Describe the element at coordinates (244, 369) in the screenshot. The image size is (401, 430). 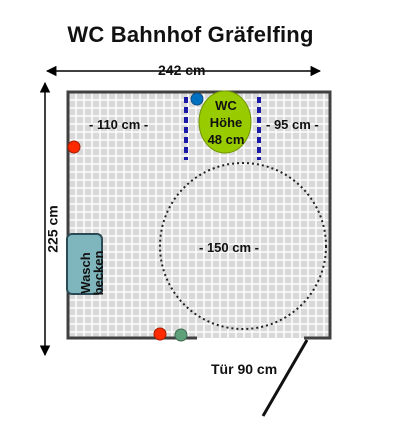
I see `door-label: Tür 90 cm` at that location.